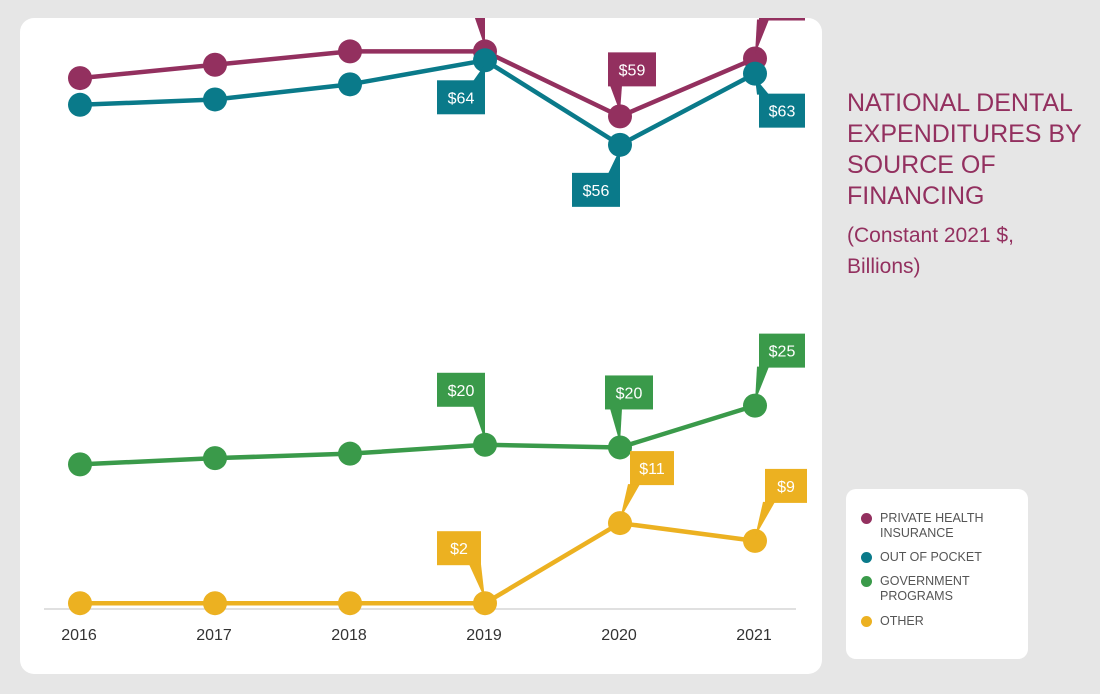 The height and width of the screenshot is (694, 1100). Describe the element at coordinates (932, 525) in the screenshot. I see `legend-label-private: PRIVATE HEALTH INSURANCE` at that location.